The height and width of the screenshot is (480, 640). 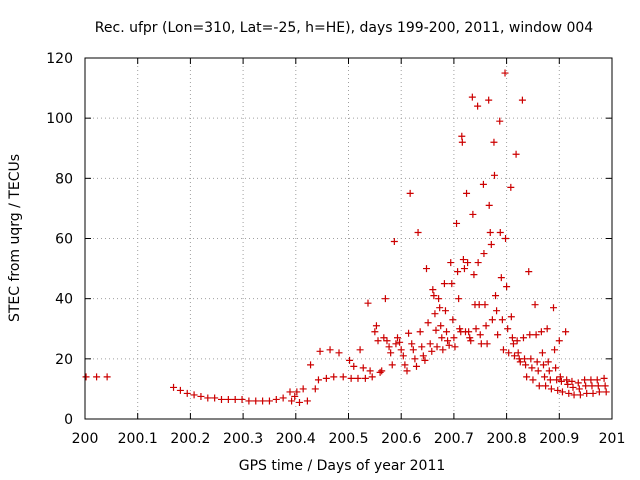 I want to click on x-tick-label: 200.6, so click(x=401, y=439).